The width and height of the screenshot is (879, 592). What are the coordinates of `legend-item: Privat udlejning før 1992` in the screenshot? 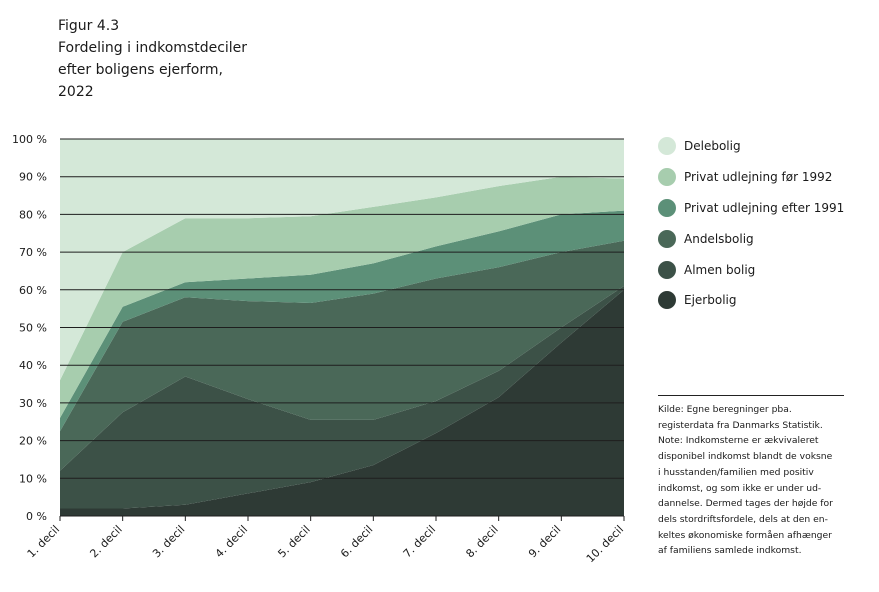 It's located at (751, 177).